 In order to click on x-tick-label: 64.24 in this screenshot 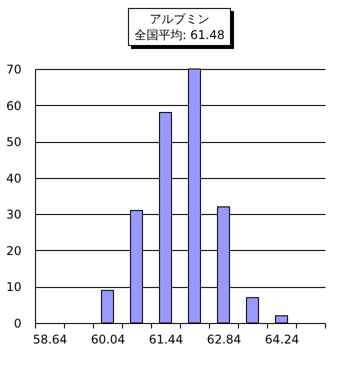, I will do `click(282, 339)`.